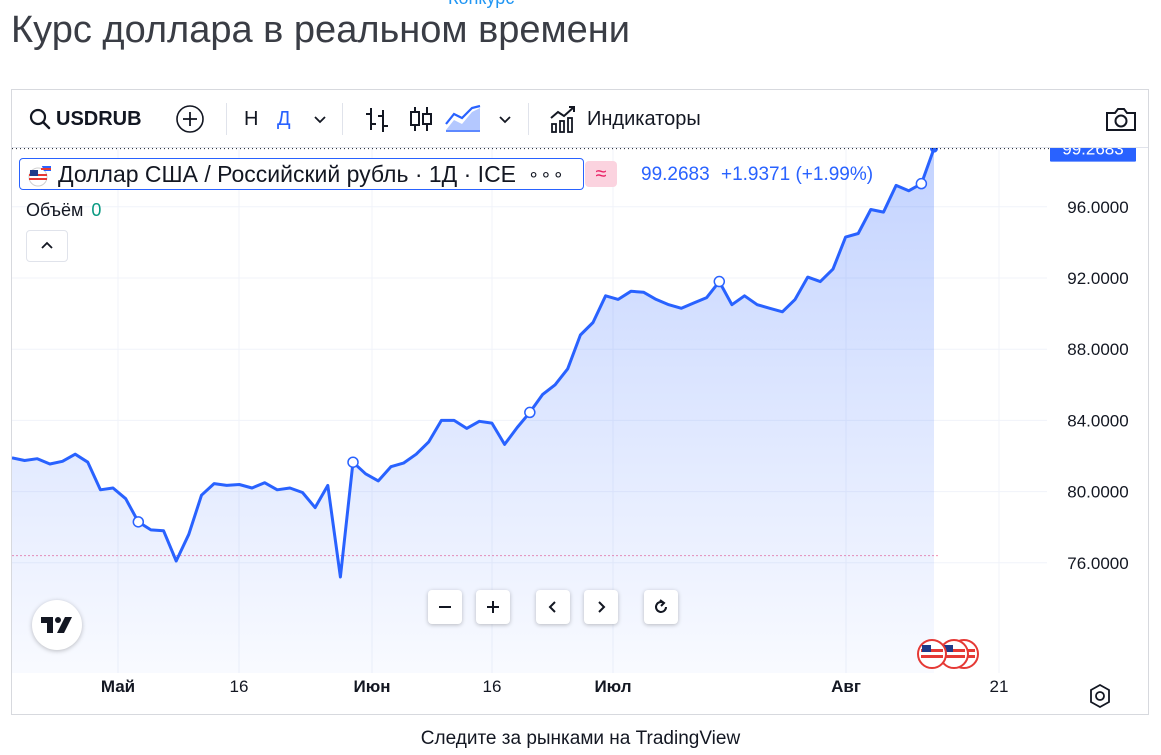 This screenshot has width=1161, height=755. What do you see at coordinates (1097, 349) in the screenshot?
I see `price-axis-label: 88.0000` at bounding box center [1097, 349].